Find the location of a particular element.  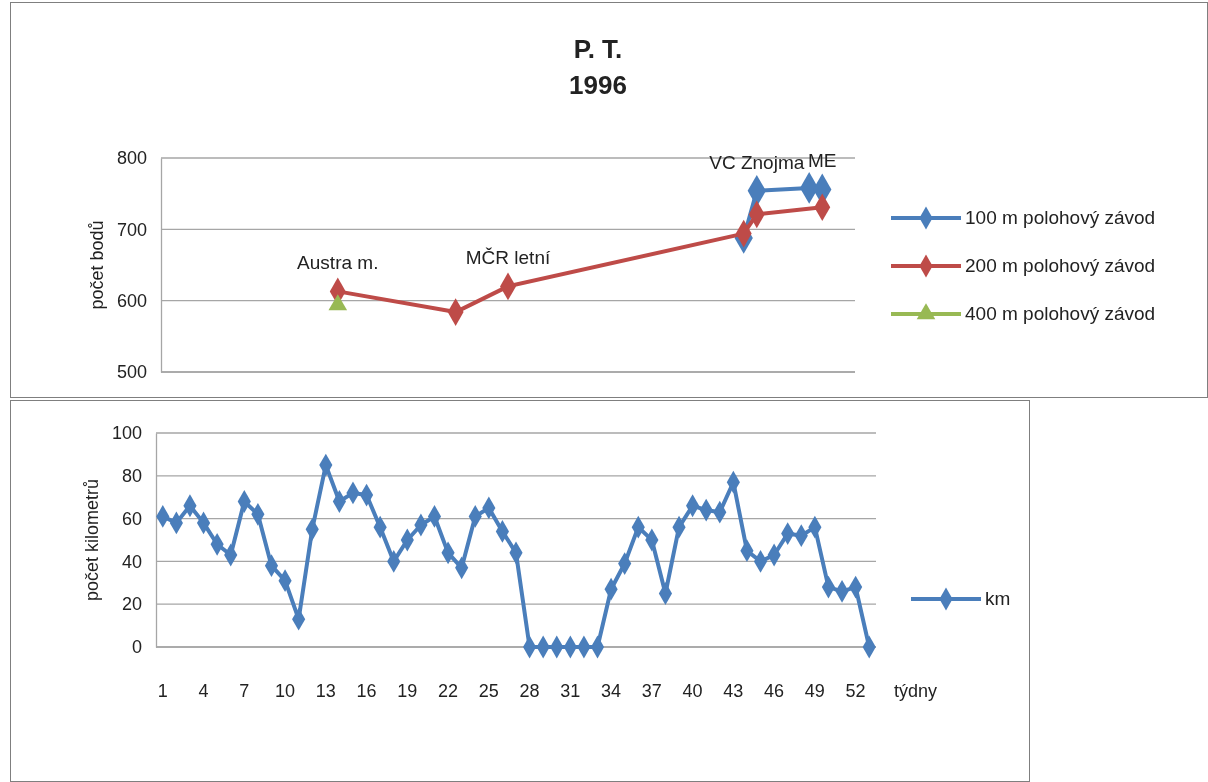

annotation: Austra m. is located at coordinates (338, 263).